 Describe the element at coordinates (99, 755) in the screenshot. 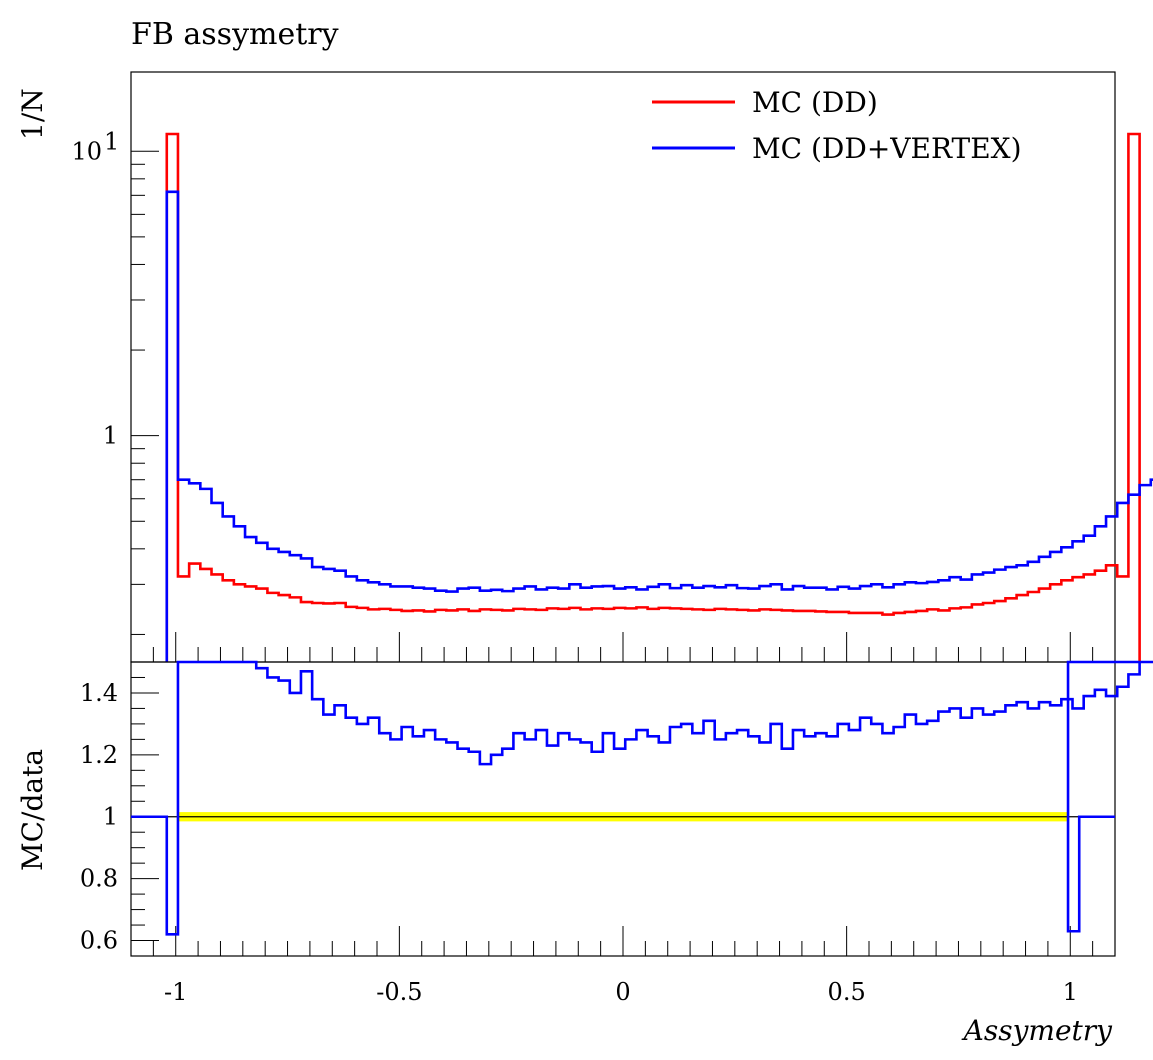

I see `ratio-y-tick-label: 1.2` at that location.